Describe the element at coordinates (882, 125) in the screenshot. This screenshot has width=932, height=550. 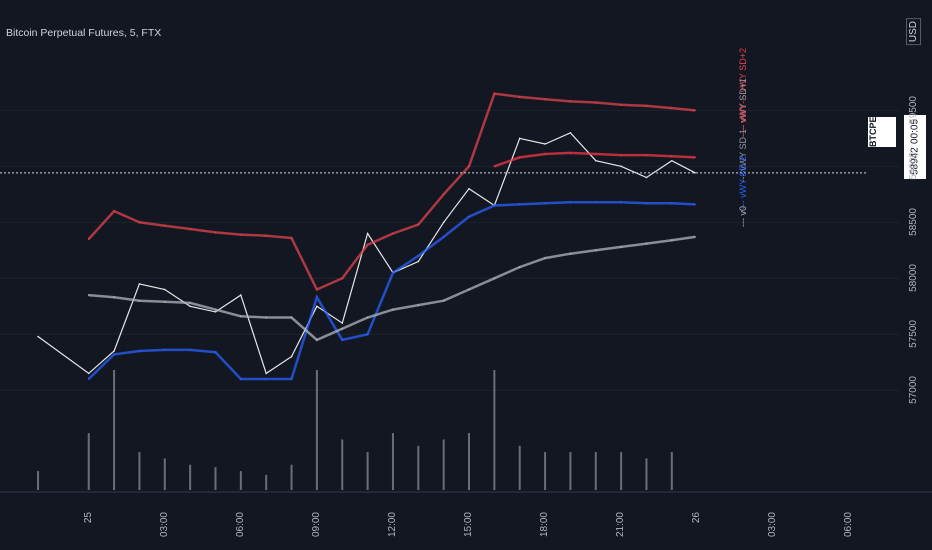
I see `symbol-tag: BTCPERP` at that location.